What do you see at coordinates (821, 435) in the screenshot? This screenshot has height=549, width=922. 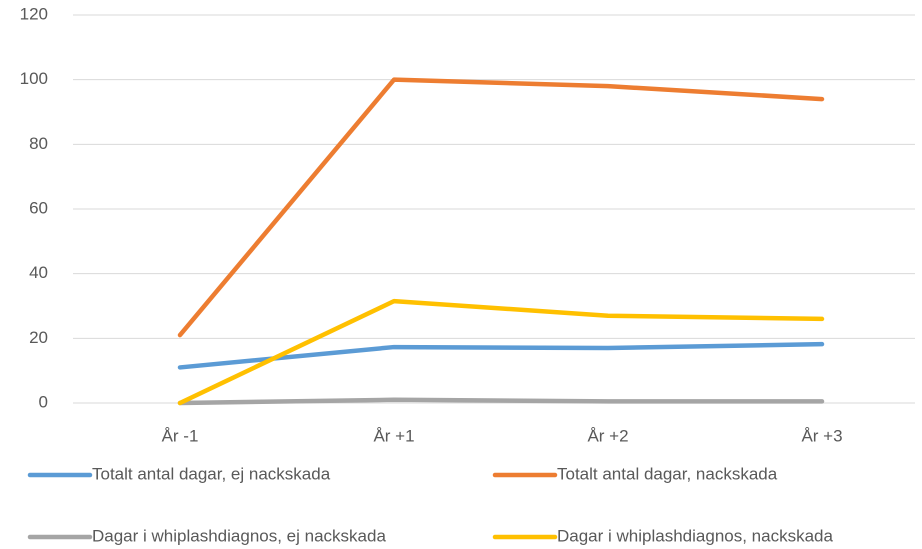 I see `x-tick-label: År +3` at bounding box center [821, 435].